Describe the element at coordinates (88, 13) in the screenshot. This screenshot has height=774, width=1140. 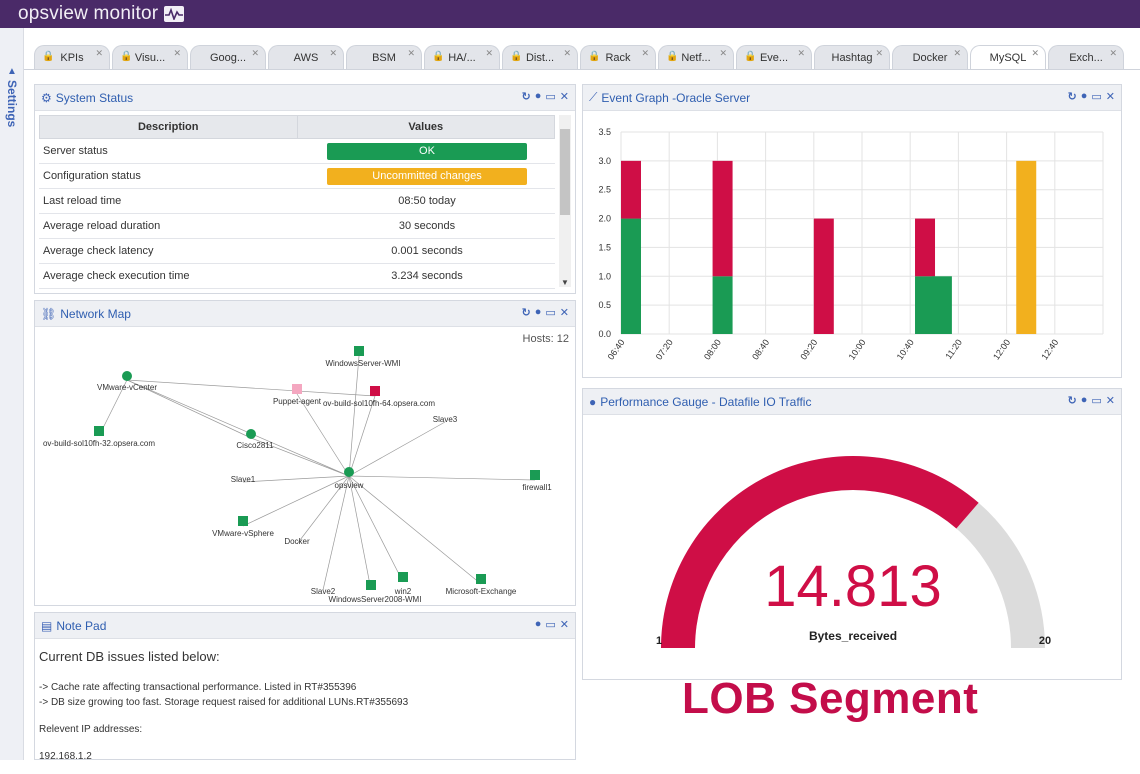
I see `app-logo-text: opsview monitor` at that location.